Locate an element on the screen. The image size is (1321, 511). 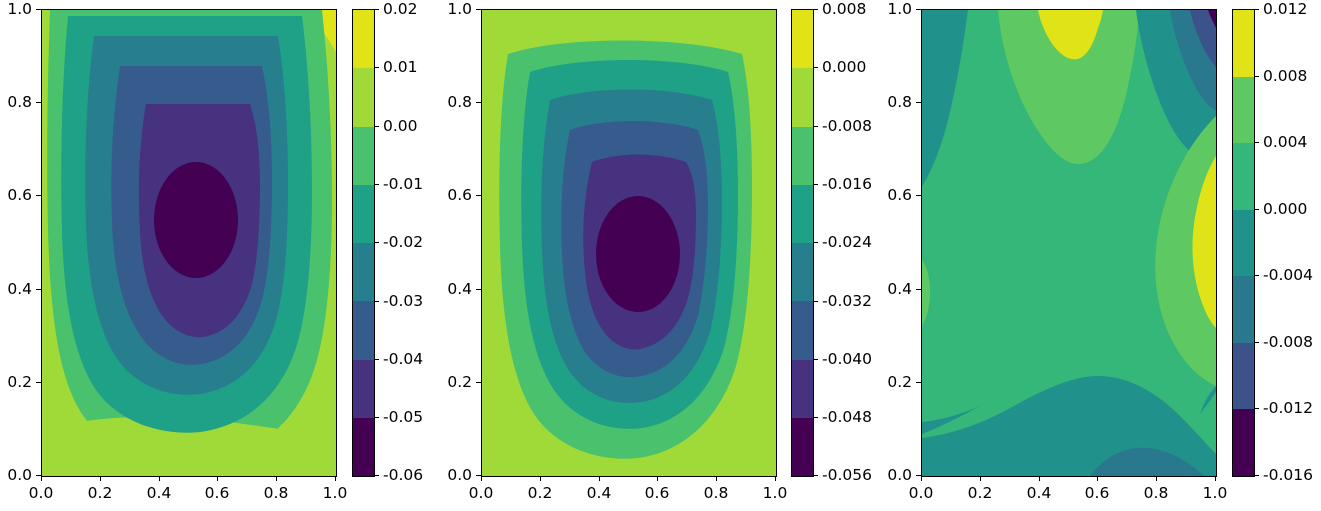
panel-2-xtick-label-5: 1.0 is located at coordinates (775, 493).